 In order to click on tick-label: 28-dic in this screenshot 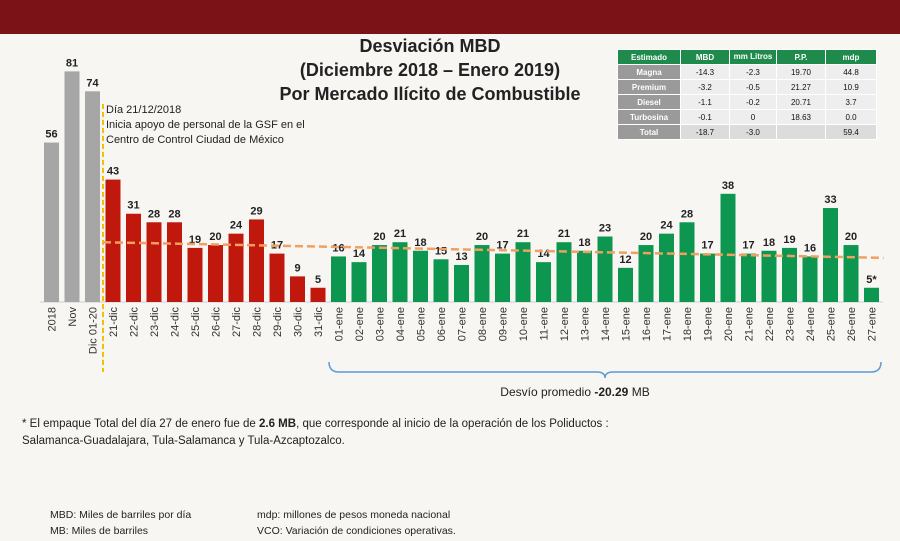, I will do `click(258, 322)`.